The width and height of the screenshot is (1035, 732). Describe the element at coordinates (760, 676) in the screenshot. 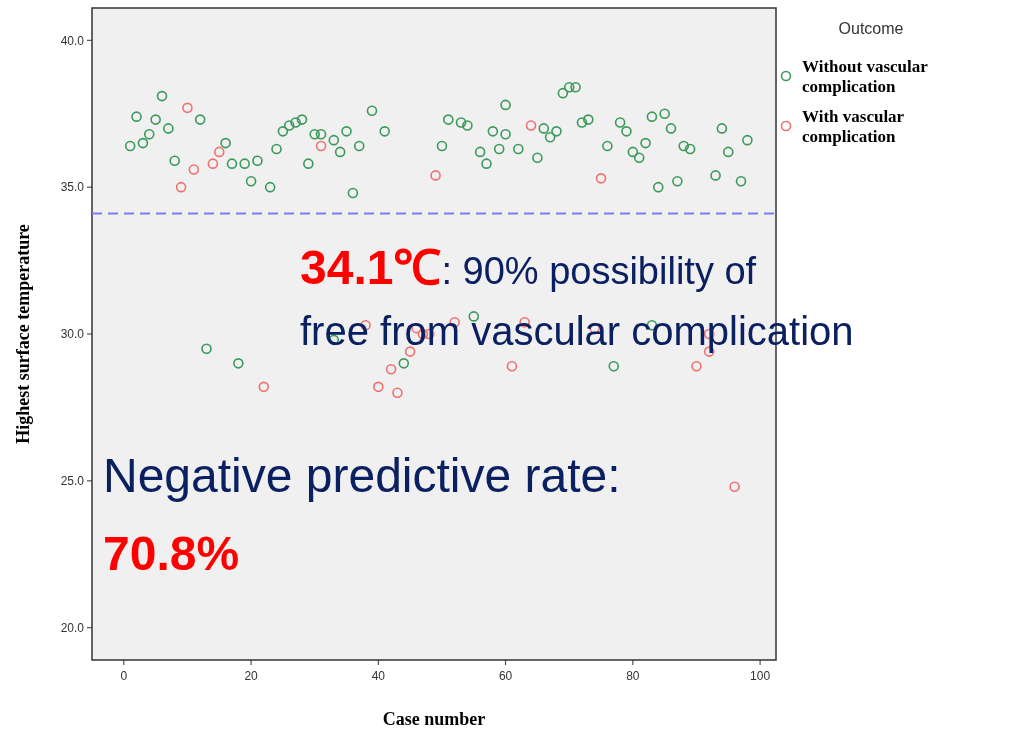

I see `x-tick-label: 100` at that location.